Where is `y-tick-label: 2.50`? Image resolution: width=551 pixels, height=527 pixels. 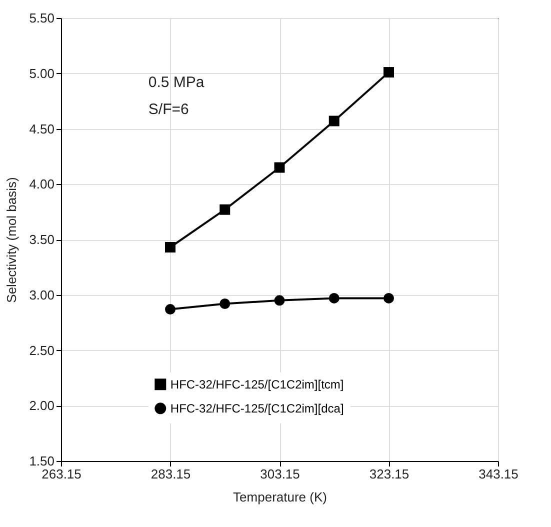 y-tick-label: 2.50 is located at coordinates (41, 350).